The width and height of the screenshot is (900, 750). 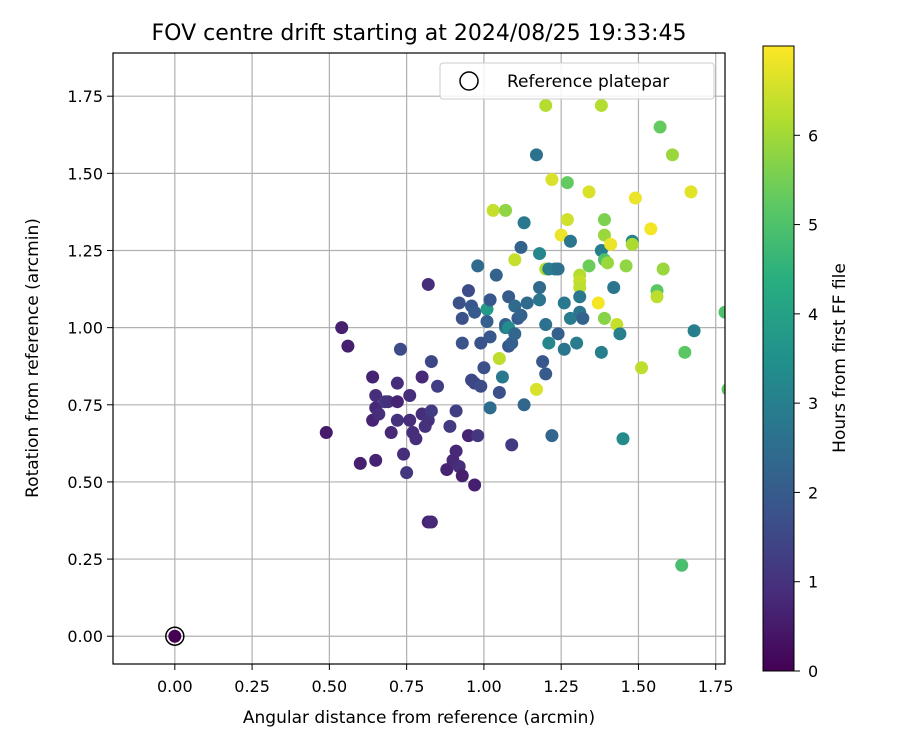 What do you see at coordinates (85, 250) in the screenshot?
I see `y-tick-label: 1.25` at bounding box center [85, 250].